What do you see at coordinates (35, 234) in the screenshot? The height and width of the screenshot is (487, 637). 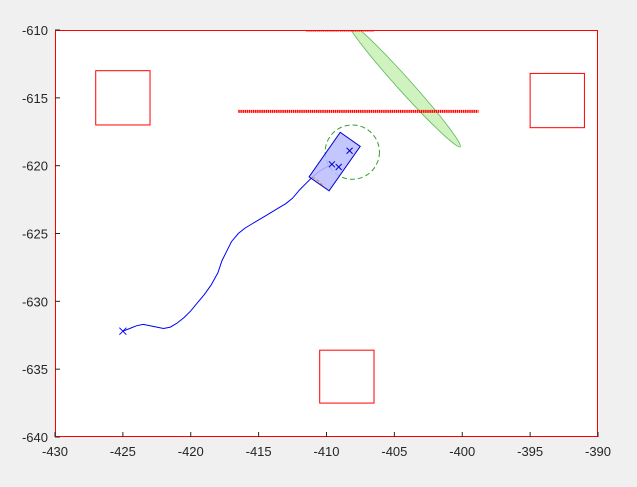 I see `y-tick-label: -625` at bounding box center [35, 234].